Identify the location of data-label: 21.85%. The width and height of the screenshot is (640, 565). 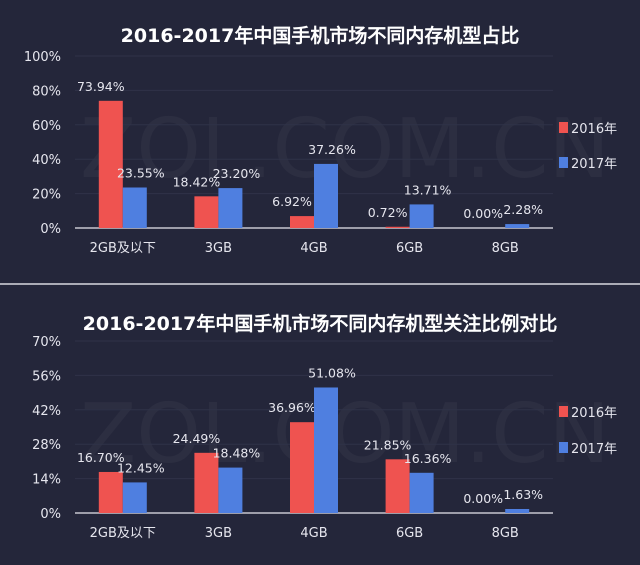
(388, 444).